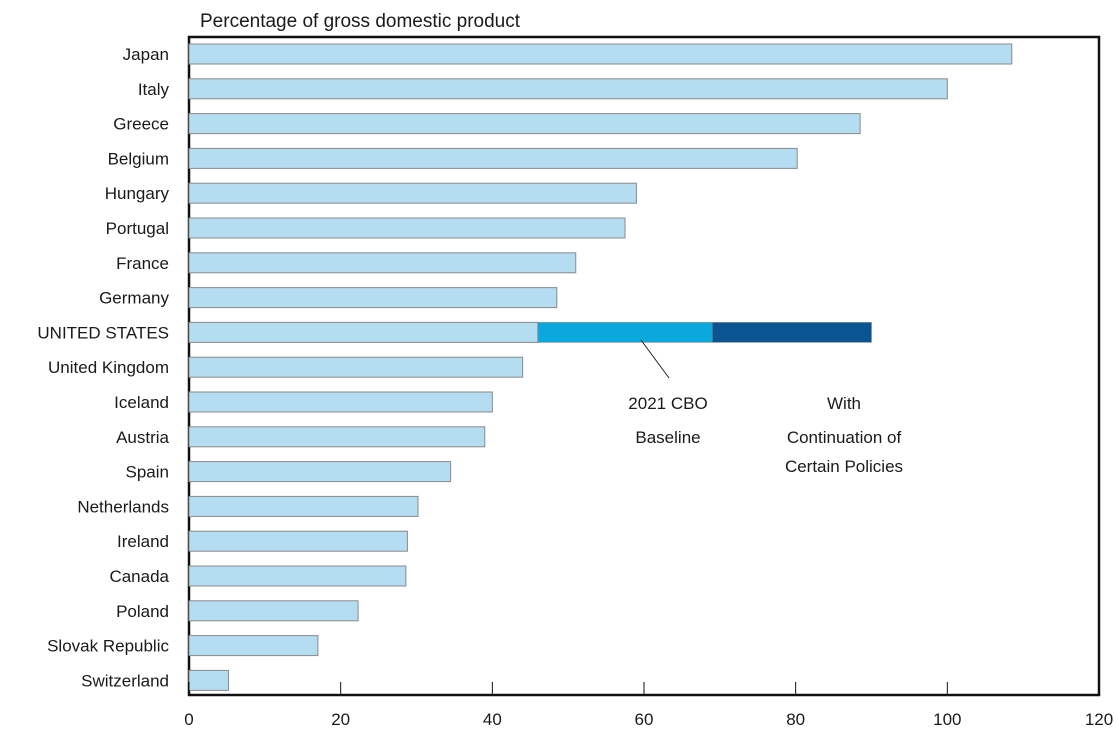 The width and height of the screenshot is (1118, 747). What do you see at coordinates (298, 541) in the screenshot?
I see `bar-ireland` at bounding box center [298, 541].